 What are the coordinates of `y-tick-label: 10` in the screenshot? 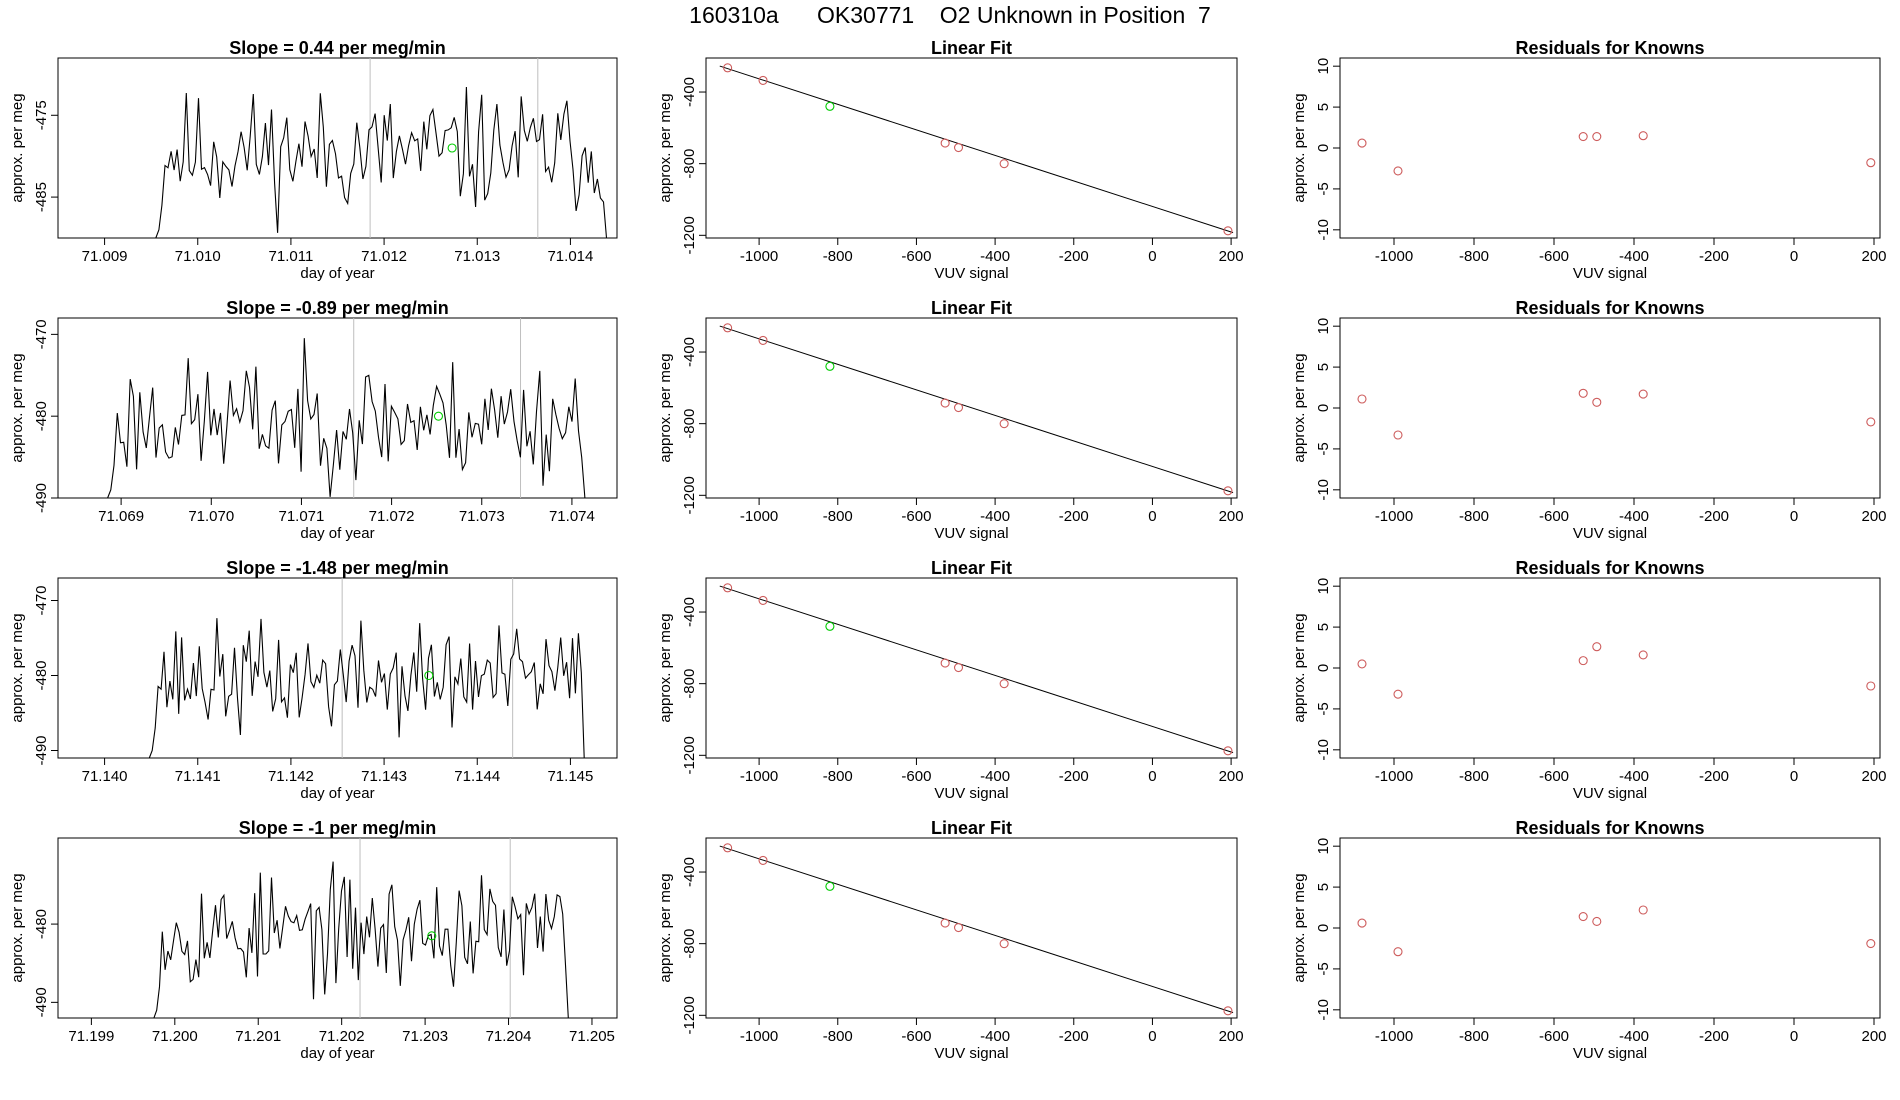 It's located at (1323, 586).